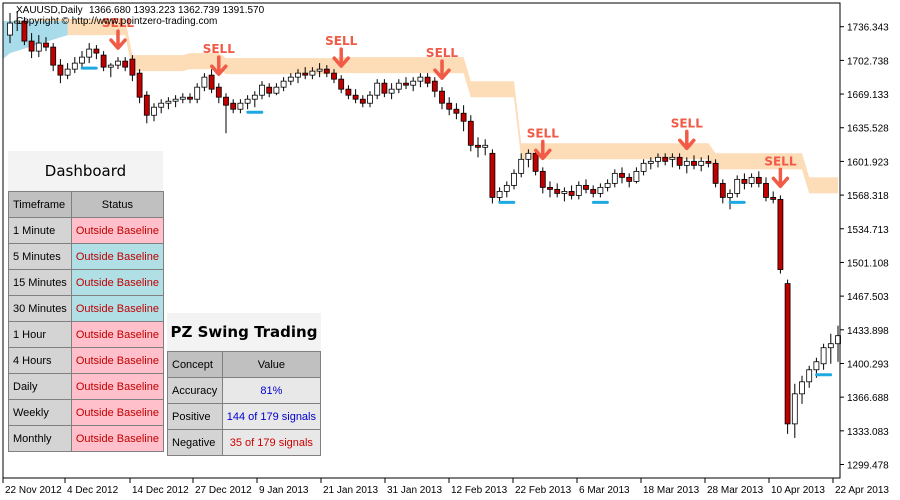 This screenshot has width=900, height=500. I want to click on table-row: 30 Minutes Outside Baseline, so click(86, 308).